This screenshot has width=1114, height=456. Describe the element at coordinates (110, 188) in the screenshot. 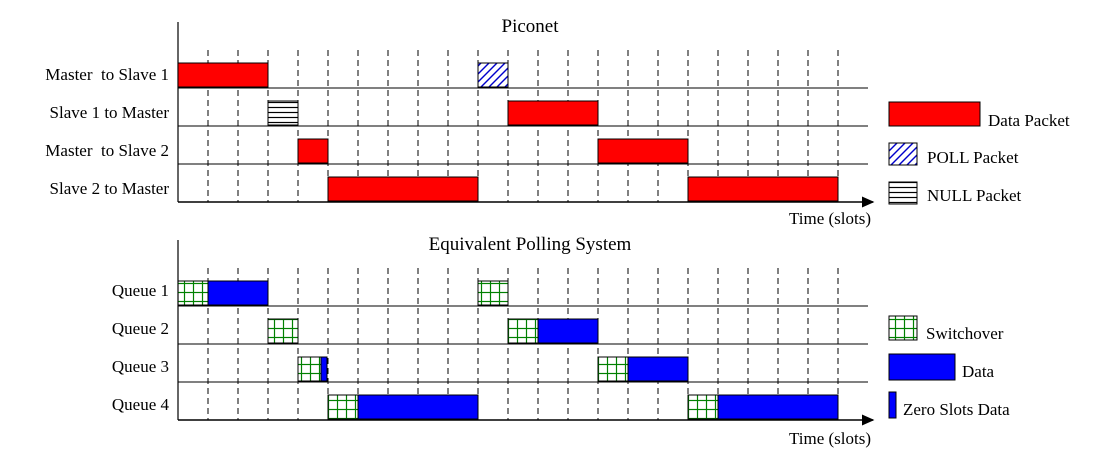

I see `piconet-row-label-slave2-master: Slave 2 to Master` at that location.